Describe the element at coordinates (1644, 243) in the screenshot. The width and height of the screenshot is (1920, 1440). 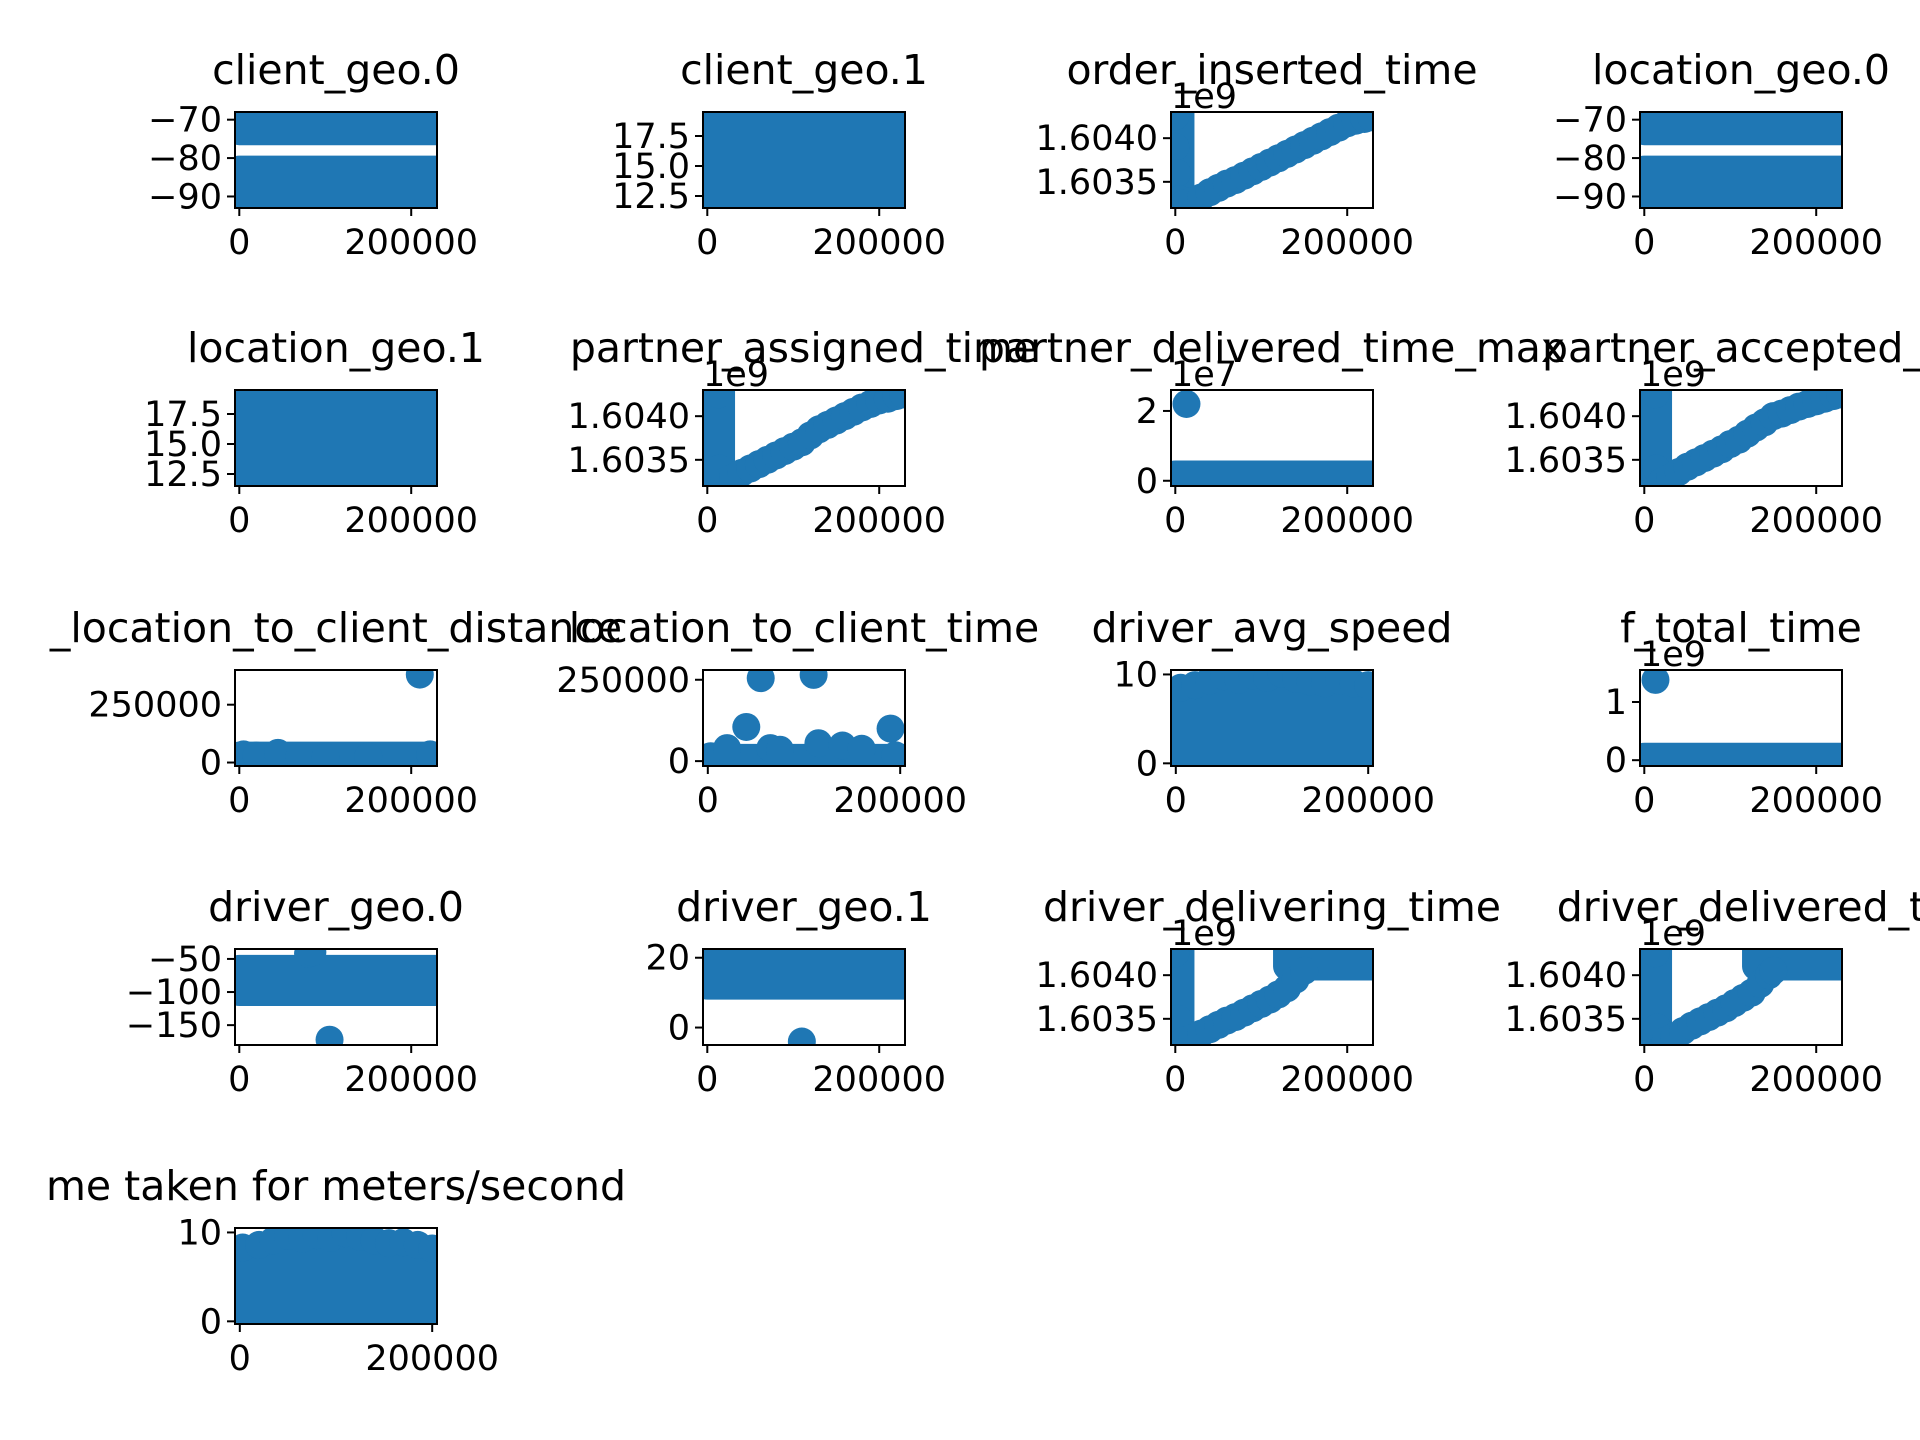
I see `plot3-xtick-label-0: 0` at that location.